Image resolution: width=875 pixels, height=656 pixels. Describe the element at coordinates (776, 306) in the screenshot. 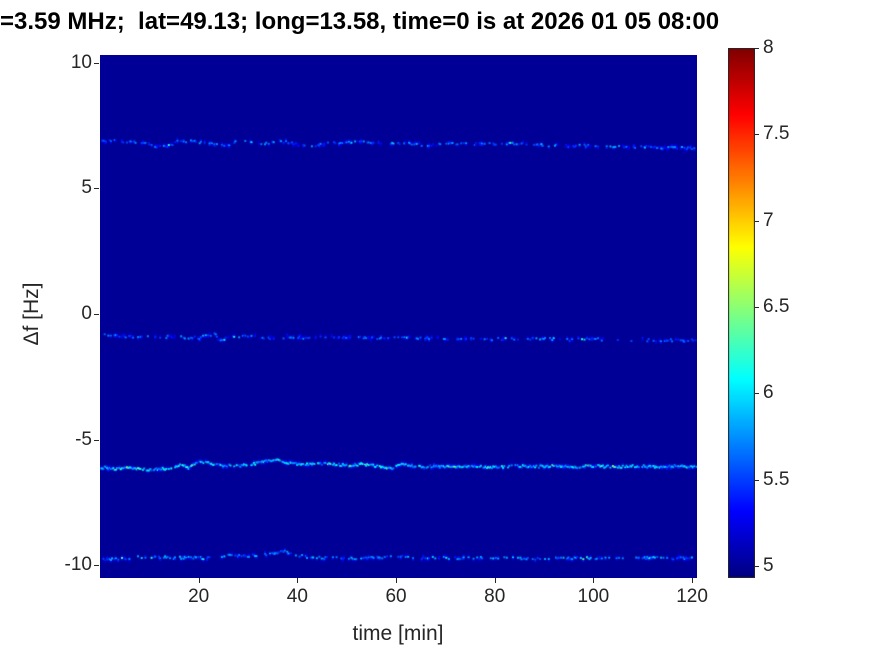

I see `colorbar-tick-label: 6.5` at that location.